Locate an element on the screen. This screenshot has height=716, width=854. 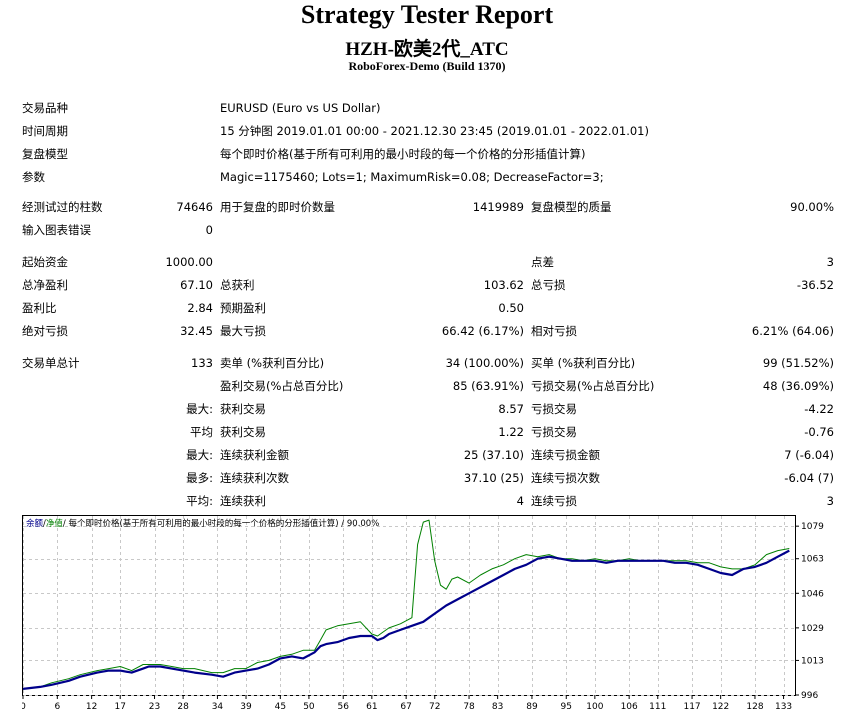
y-tick-label: 1079 is located at coordinates (812, 527).